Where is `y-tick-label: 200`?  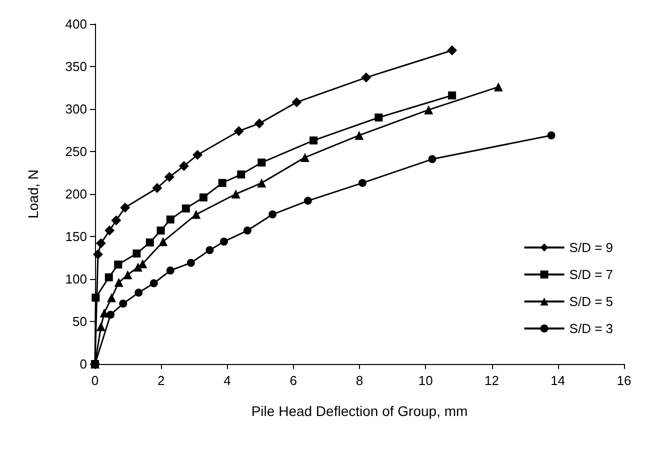 y-tick-label: 200 is located at coordinates (76, 194).